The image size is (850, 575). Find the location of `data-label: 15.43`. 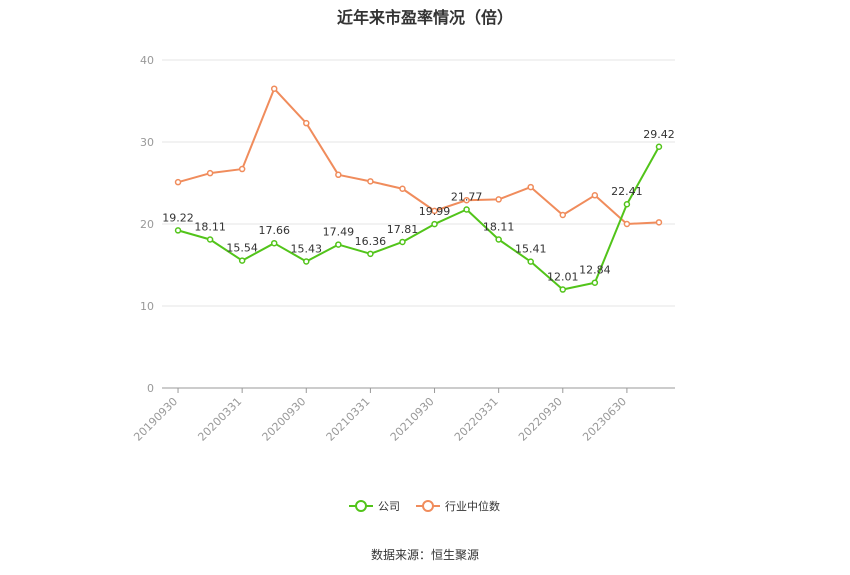

data-label: 15.43 is located at coordinates (307, 248).